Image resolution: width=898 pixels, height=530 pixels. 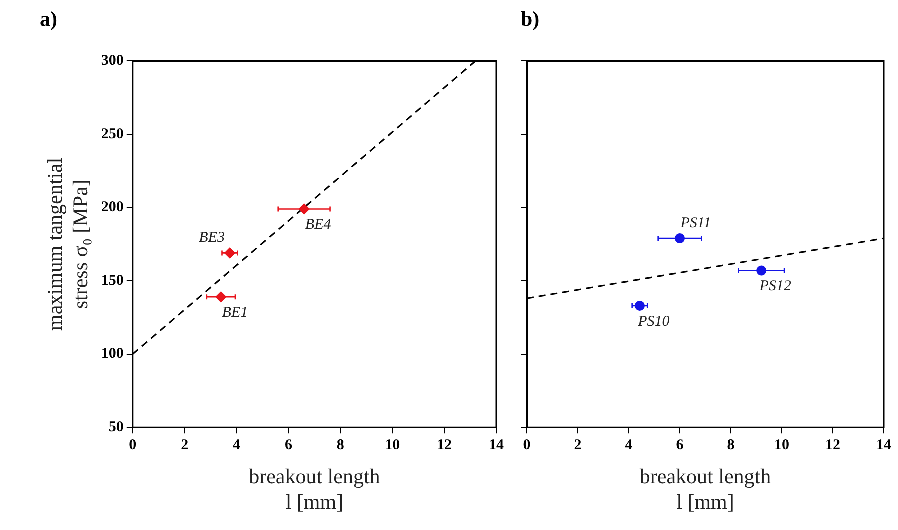 I want to click on annotation: PS12, so click(x=775, y=286).